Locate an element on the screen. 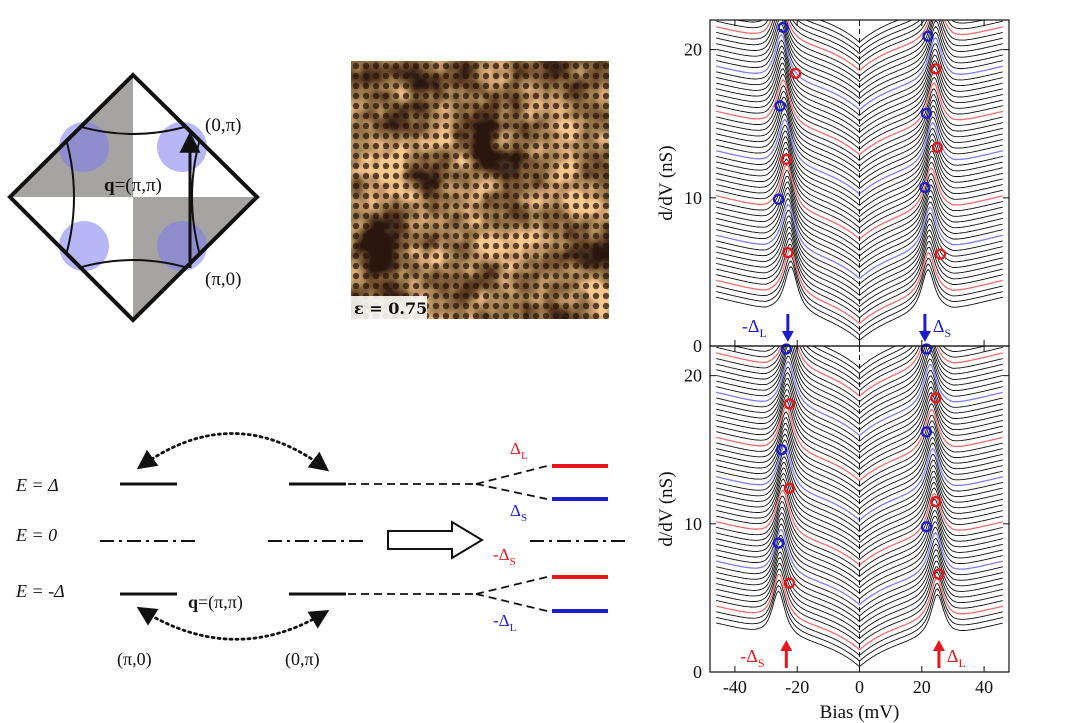 The height and width of the screenshot is (723, 1080). scattering-arc-top is located at coordinates (233, 452).